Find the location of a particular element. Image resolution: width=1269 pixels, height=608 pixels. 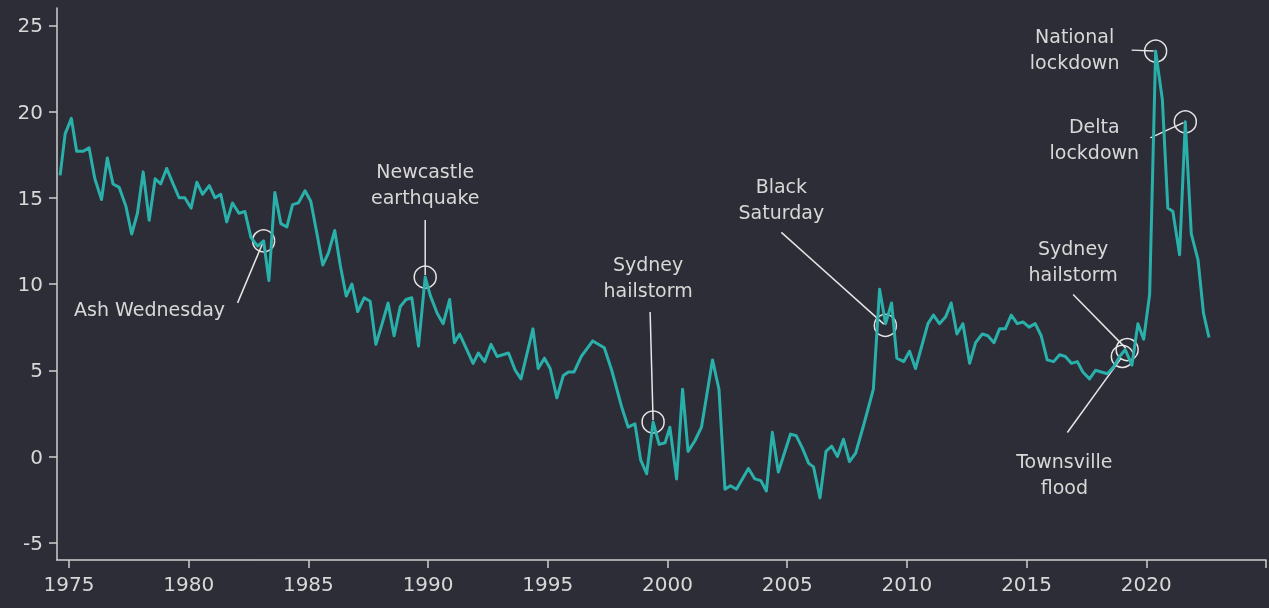

x-tick-label: 1980 is located at coordinates (189, 584).